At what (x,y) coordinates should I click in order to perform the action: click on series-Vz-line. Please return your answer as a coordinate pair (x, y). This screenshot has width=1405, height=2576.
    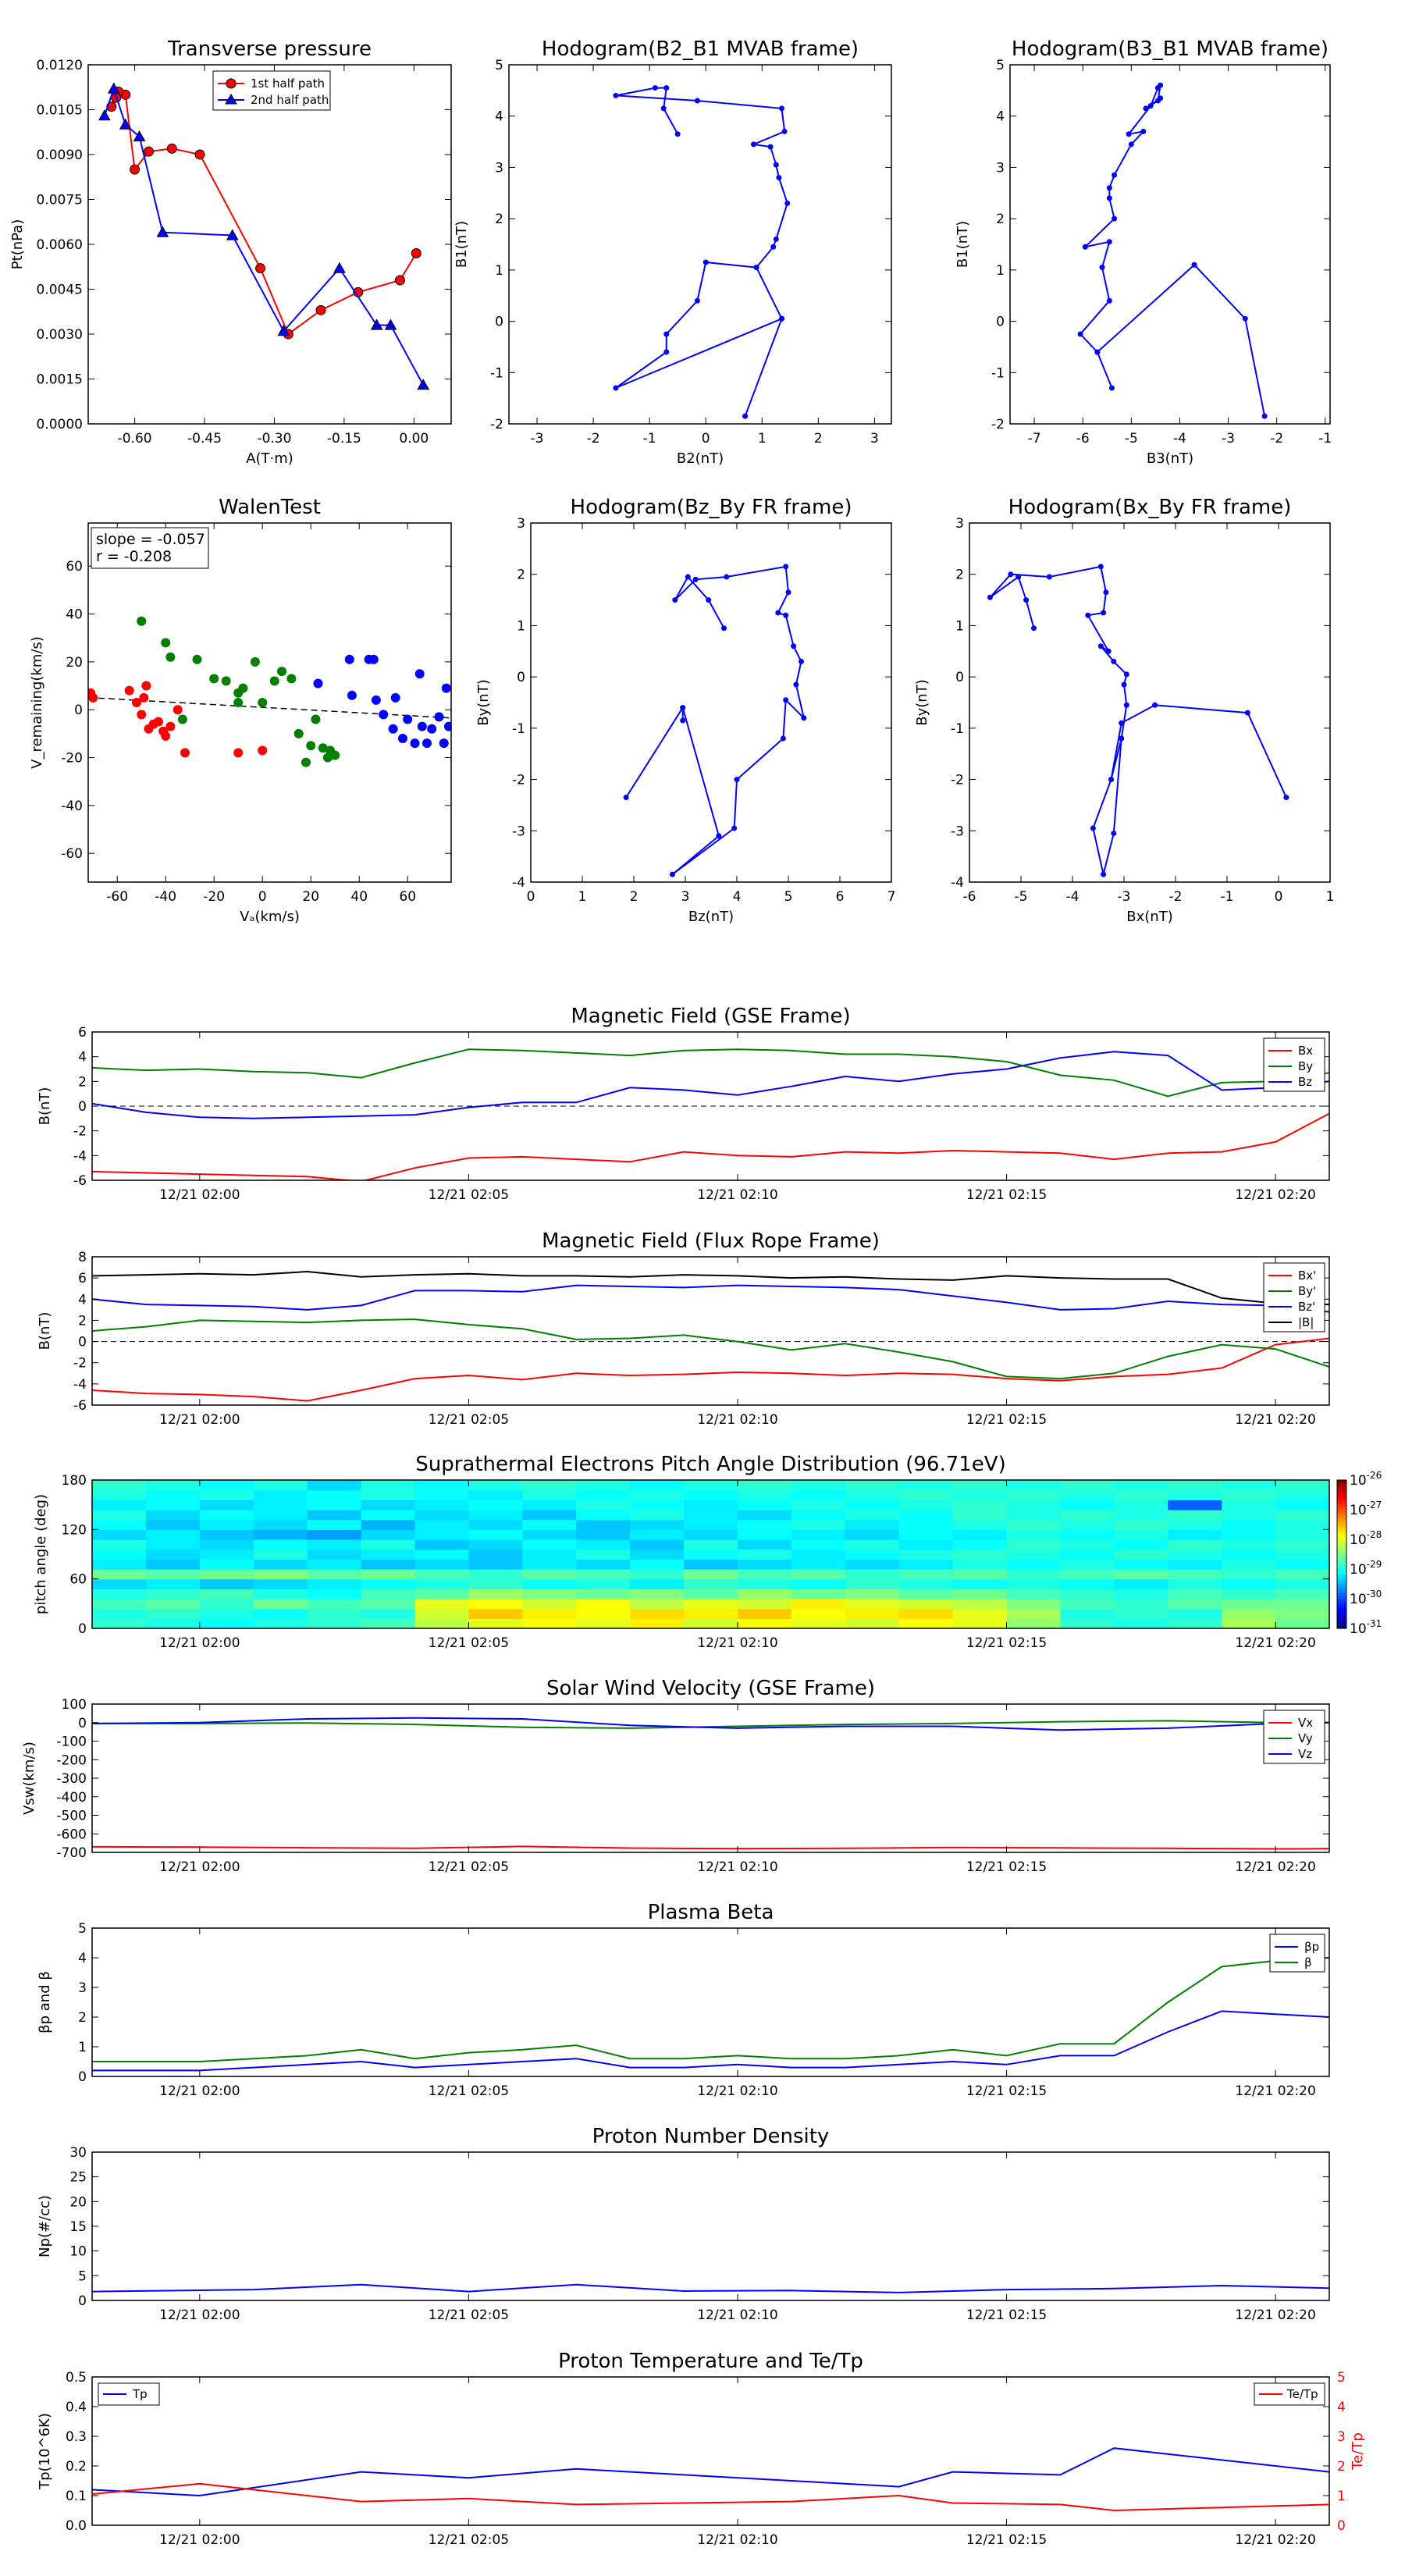
    Looking at the image, I should click on (711, 1724).